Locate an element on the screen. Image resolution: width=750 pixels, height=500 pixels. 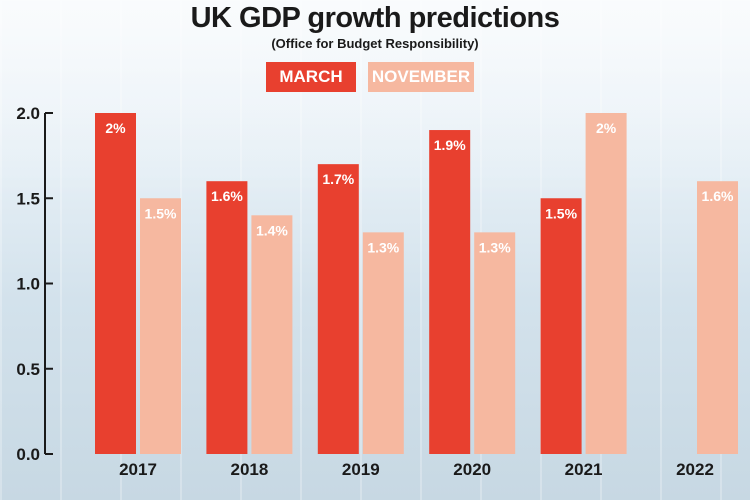
bar-november-2019 is located at coordinates (383, 343).